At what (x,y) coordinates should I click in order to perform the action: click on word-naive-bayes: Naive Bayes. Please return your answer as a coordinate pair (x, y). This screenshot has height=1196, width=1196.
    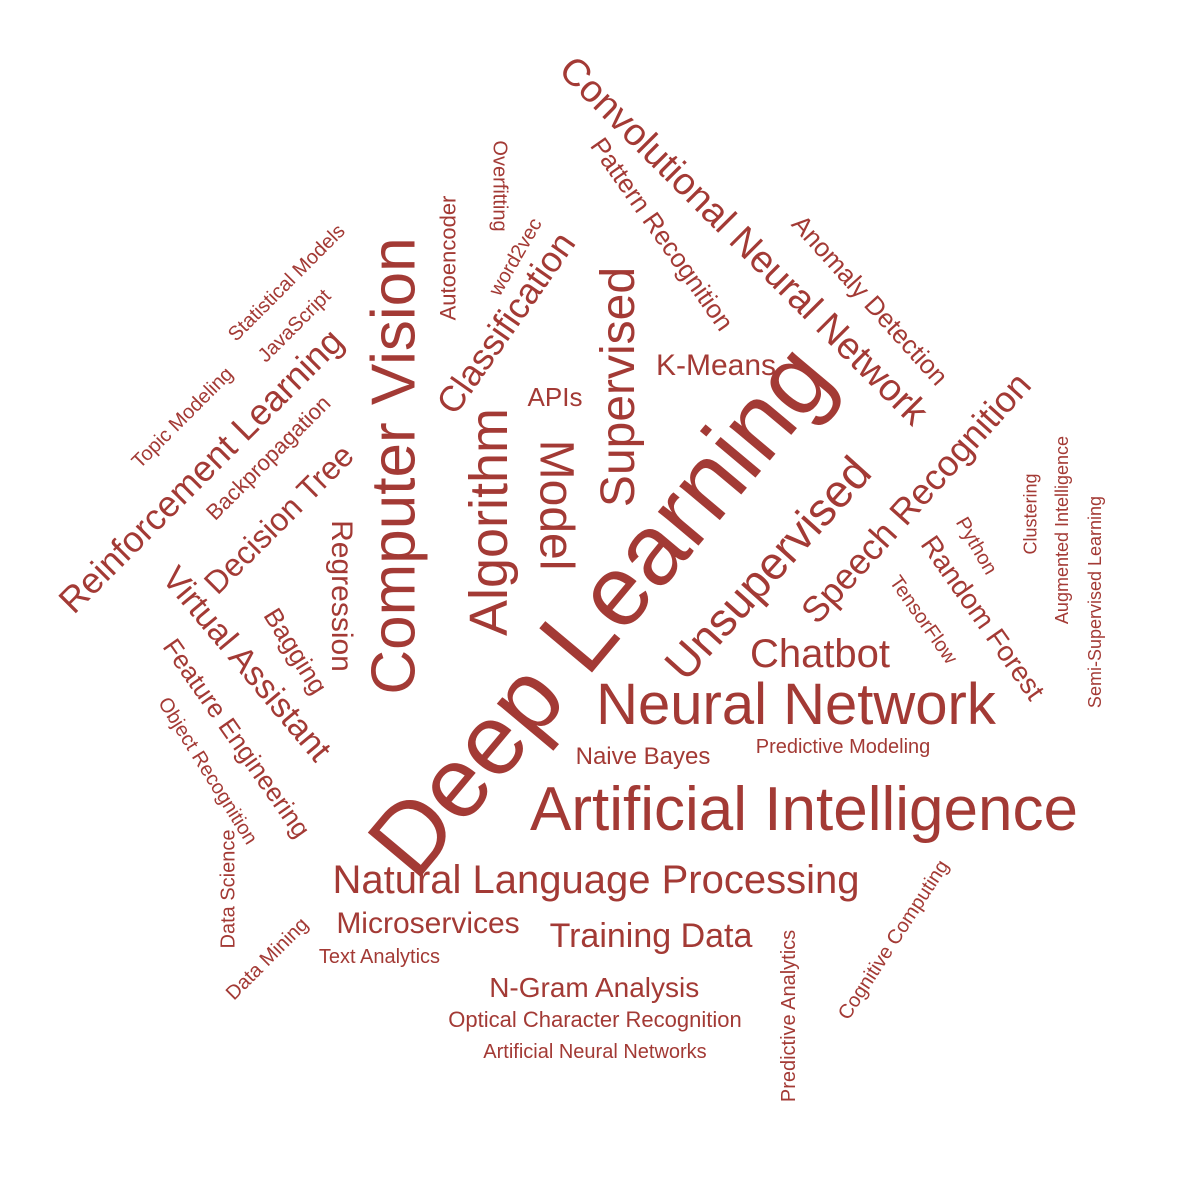
    Looking at the image, I should click on (643, 756).